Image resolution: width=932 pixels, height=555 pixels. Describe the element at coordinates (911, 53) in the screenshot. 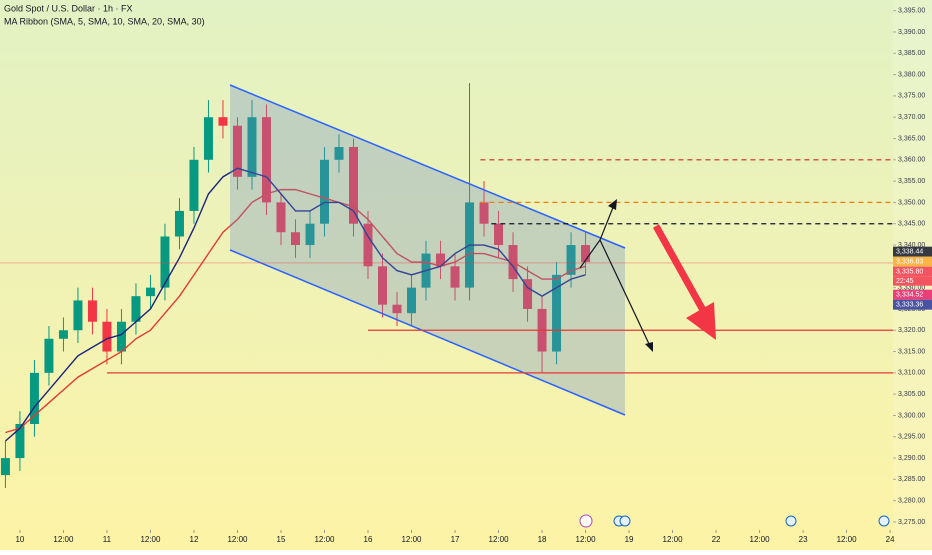

I see `y-tick-label: 3,385.00` at that location.